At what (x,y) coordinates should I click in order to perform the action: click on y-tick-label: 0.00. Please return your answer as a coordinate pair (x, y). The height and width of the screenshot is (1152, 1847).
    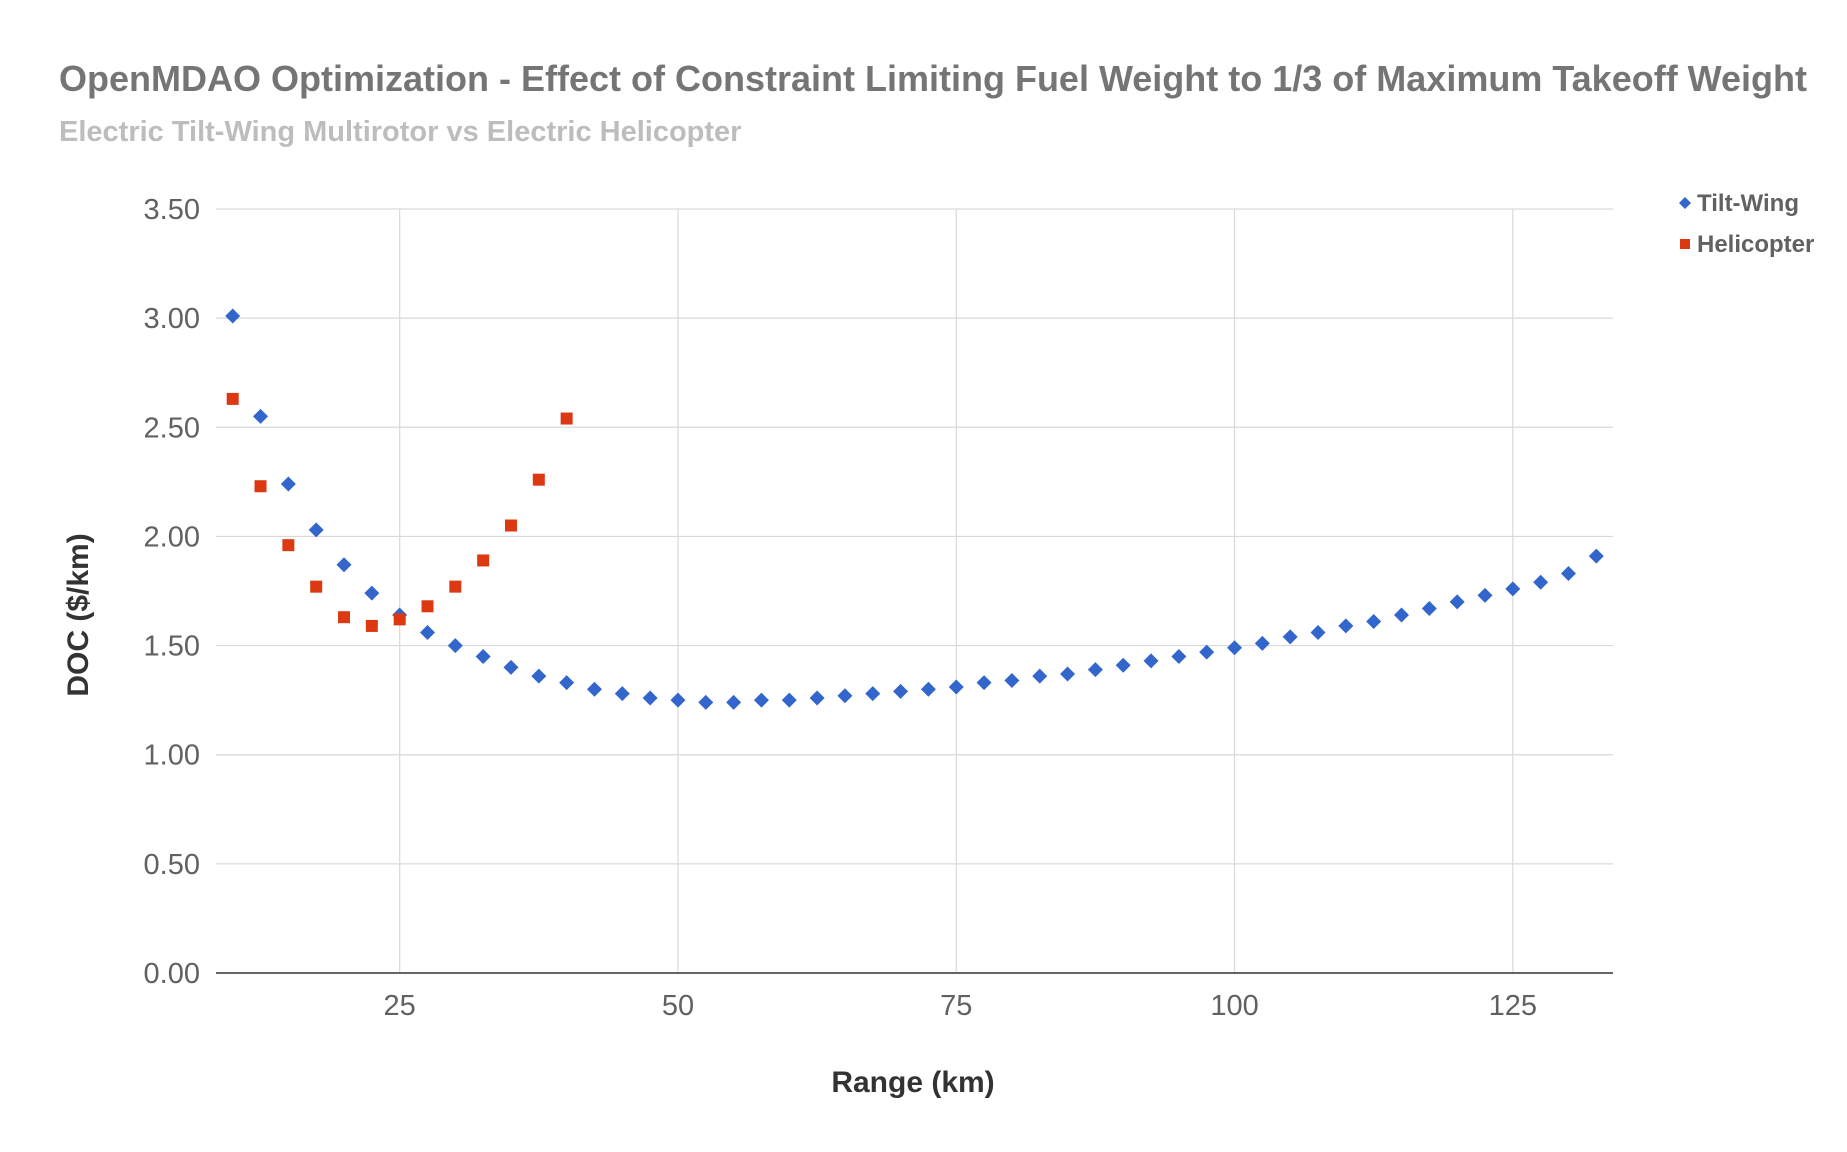
    Looking at the image, I should click on (172, 974).